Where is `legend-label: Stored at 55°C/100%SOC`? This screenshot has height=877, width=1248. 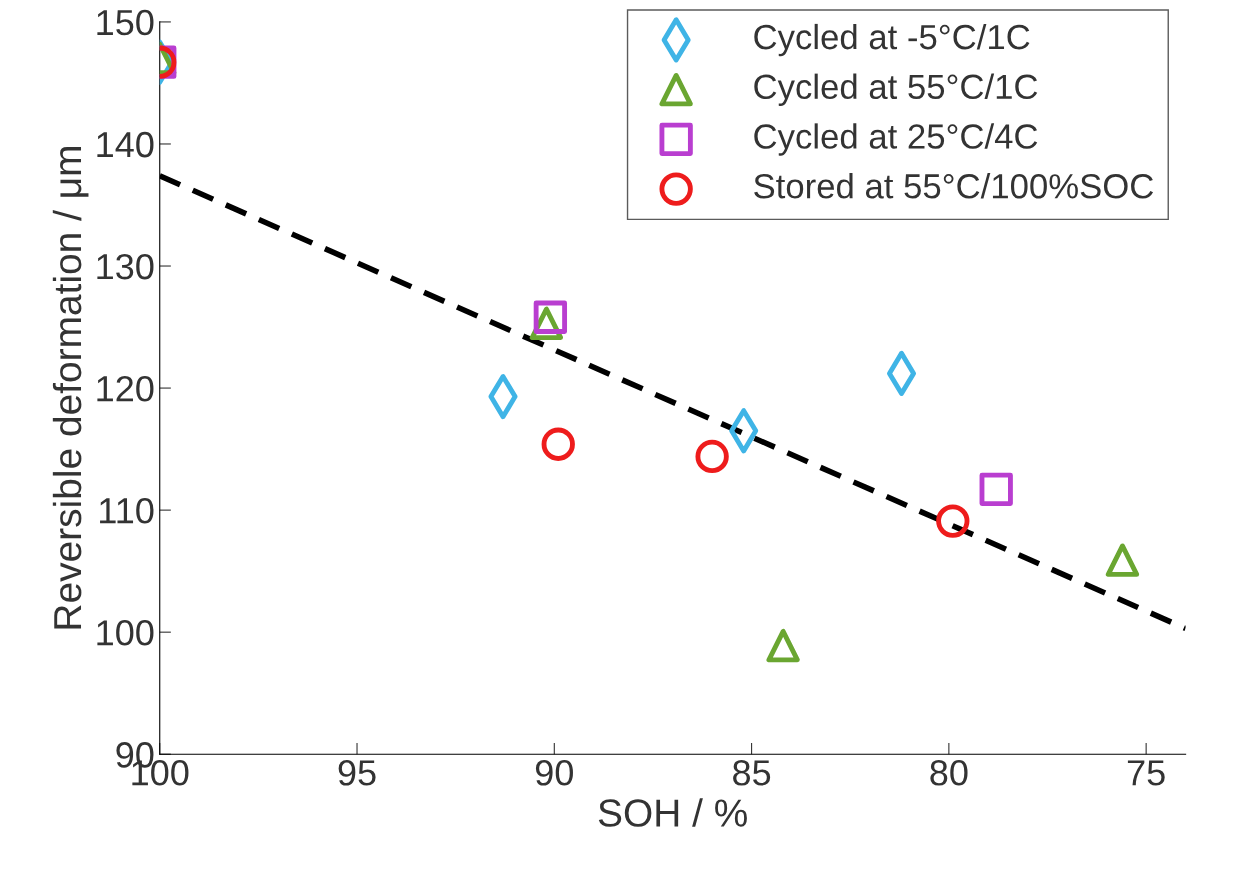
legend-label: Stored at 55°C/100%SOC is located at coordinates (954, 186).